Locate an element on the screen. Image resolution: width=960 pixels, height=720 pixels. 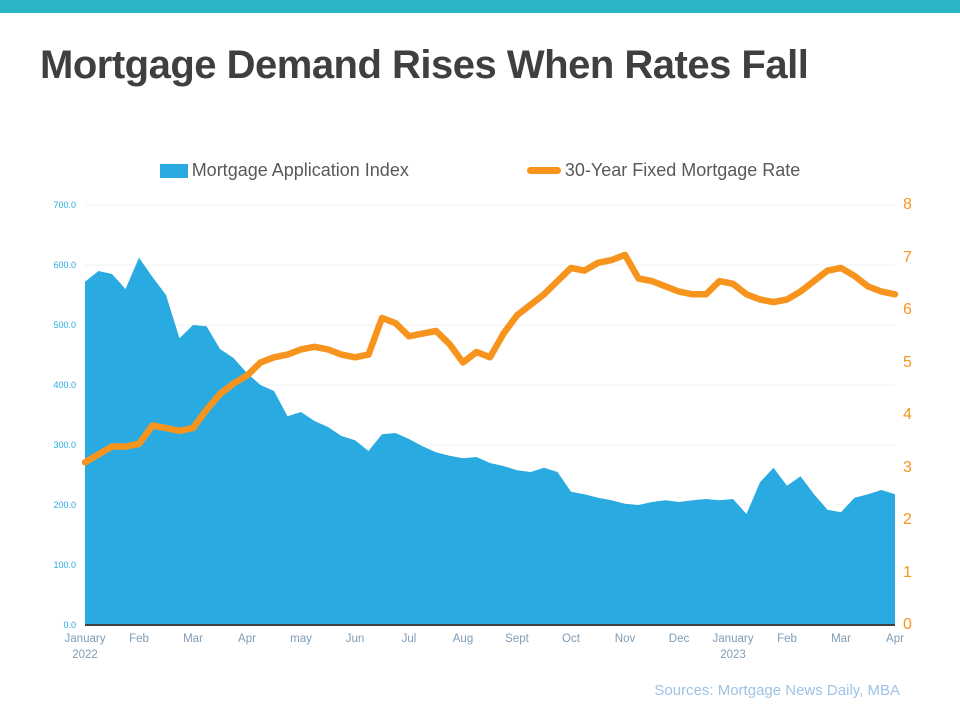
x-axis-tick: January 2022 is located at coordinates (85, 647).